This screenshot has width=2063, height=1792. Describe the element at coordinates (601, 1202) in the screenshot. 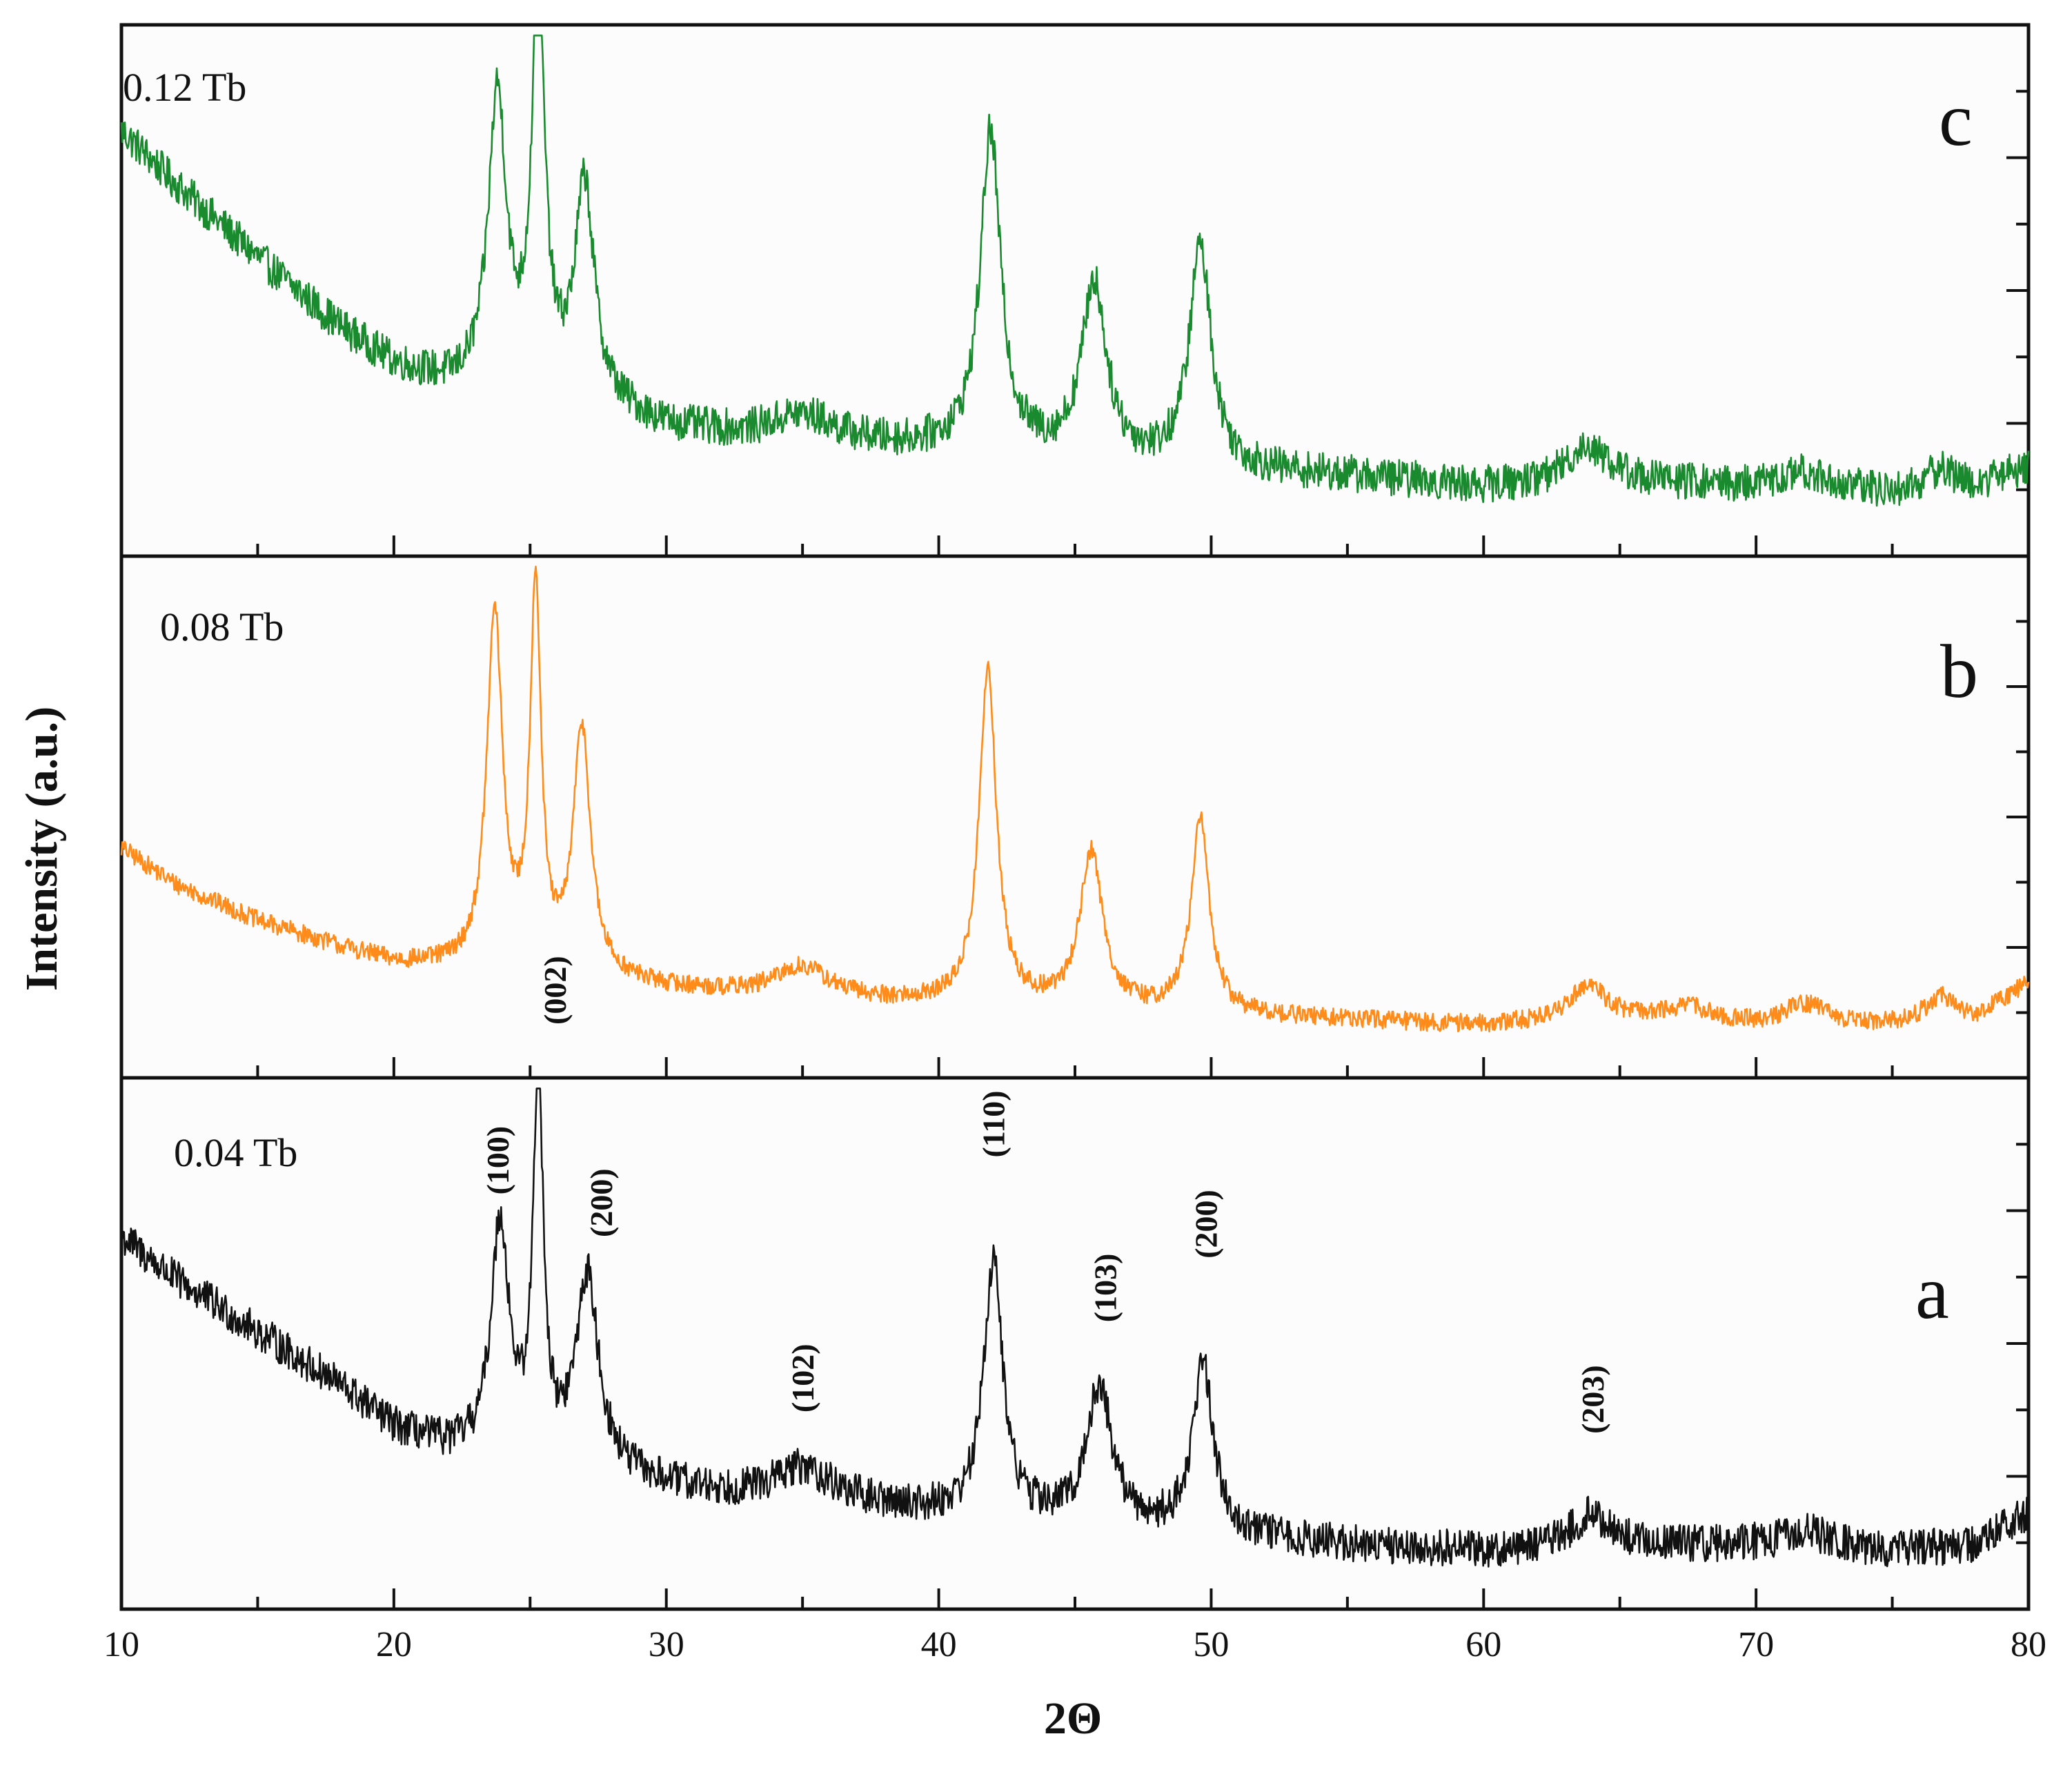

I see `hkl-label-2: (200)` at that location.